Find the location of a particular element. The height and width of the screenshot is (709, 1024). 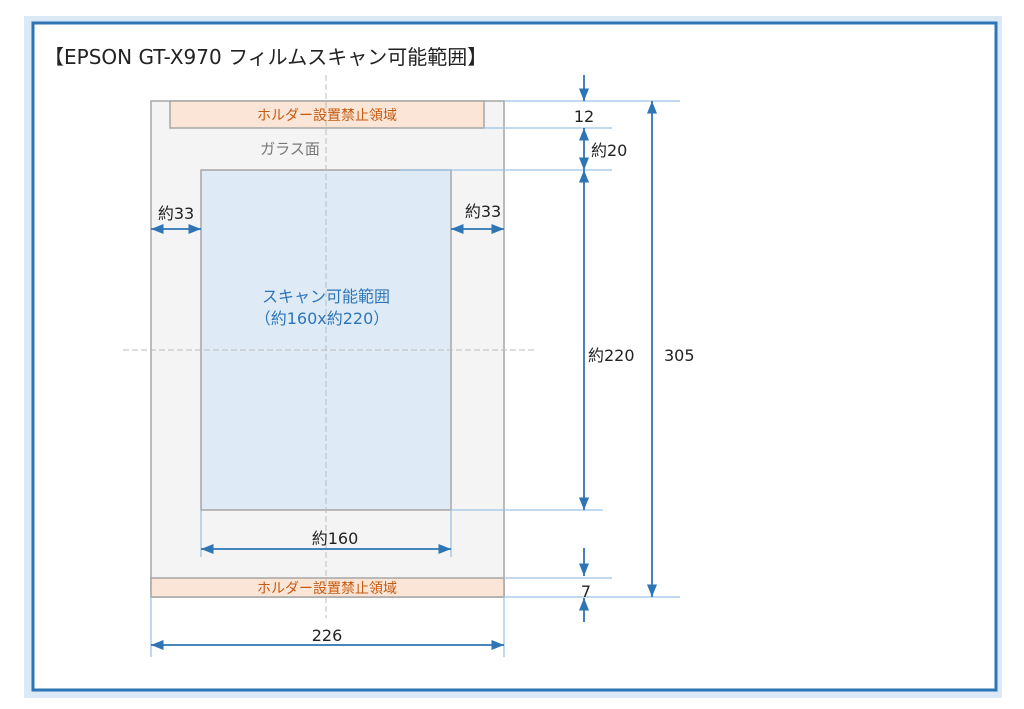

holder-zone-bottom is located at coordinates (327, 587).